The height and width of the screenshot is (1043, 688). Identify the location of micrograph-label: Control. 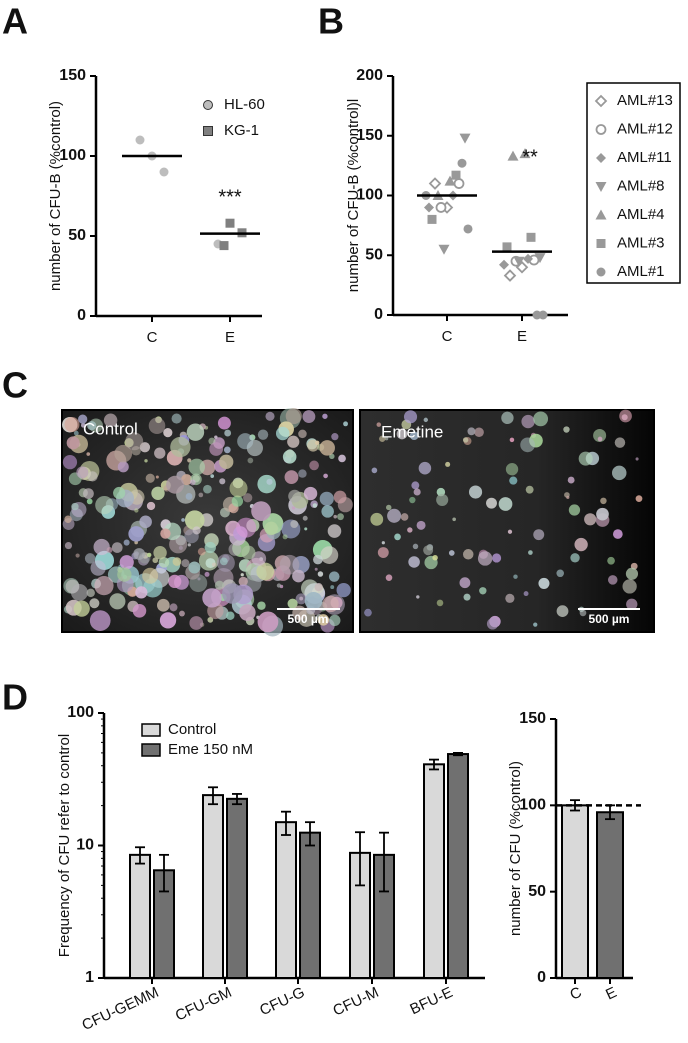
(110, 428).